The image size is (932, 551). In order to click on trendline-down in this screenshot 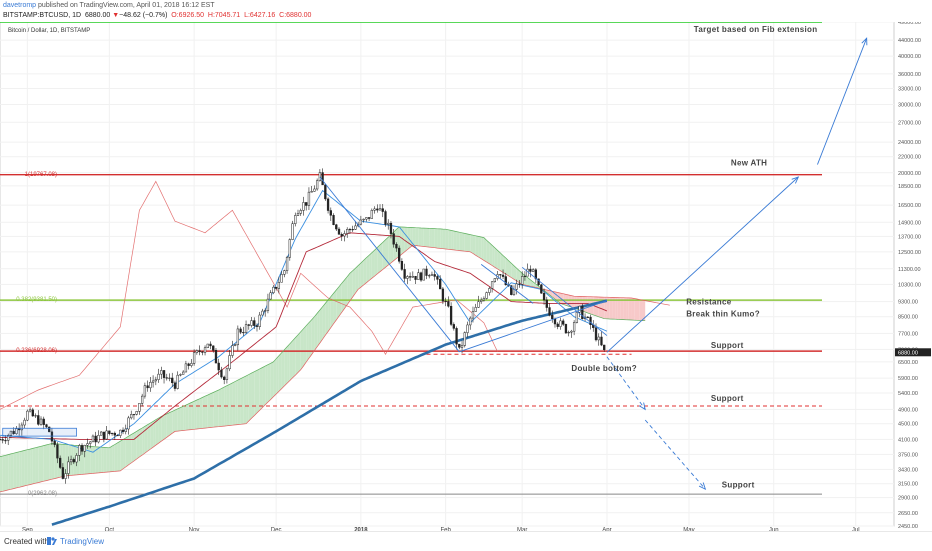, I will do `click(564, 301)`.